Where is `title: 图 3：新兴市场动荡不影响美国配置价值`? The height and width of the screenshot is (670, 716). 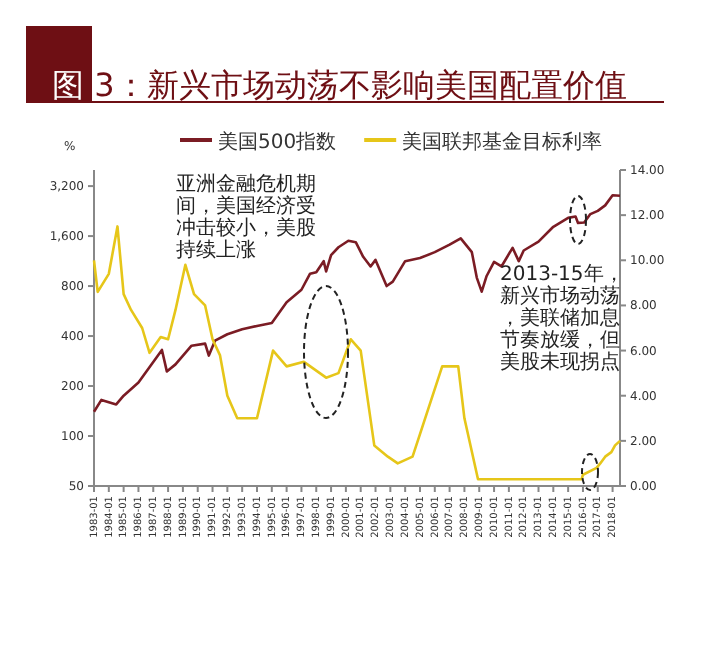
title: 图 3：新兴市场动荡不影响美国配置价值 is located at coordinates (345, 65).